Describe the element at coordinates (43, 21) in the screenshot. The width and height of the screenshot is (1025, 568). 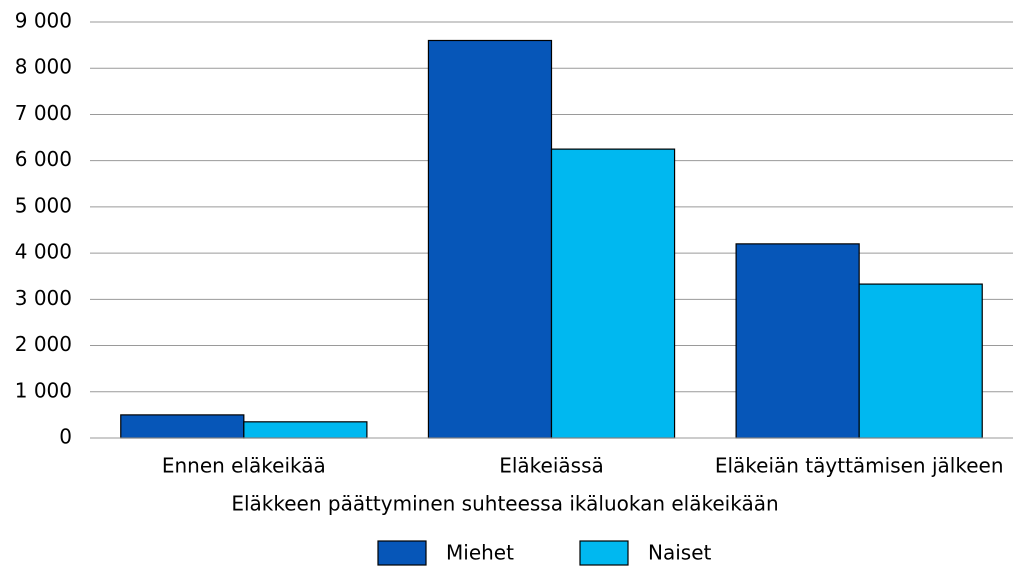
I see `y-tick-label: 9 000` at that location.